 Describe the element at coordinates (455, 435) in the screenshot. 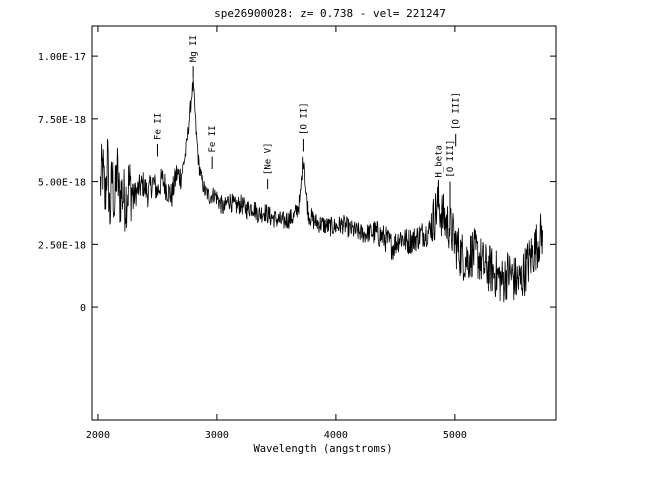

I see `x-tick-label: 5000` at that location.